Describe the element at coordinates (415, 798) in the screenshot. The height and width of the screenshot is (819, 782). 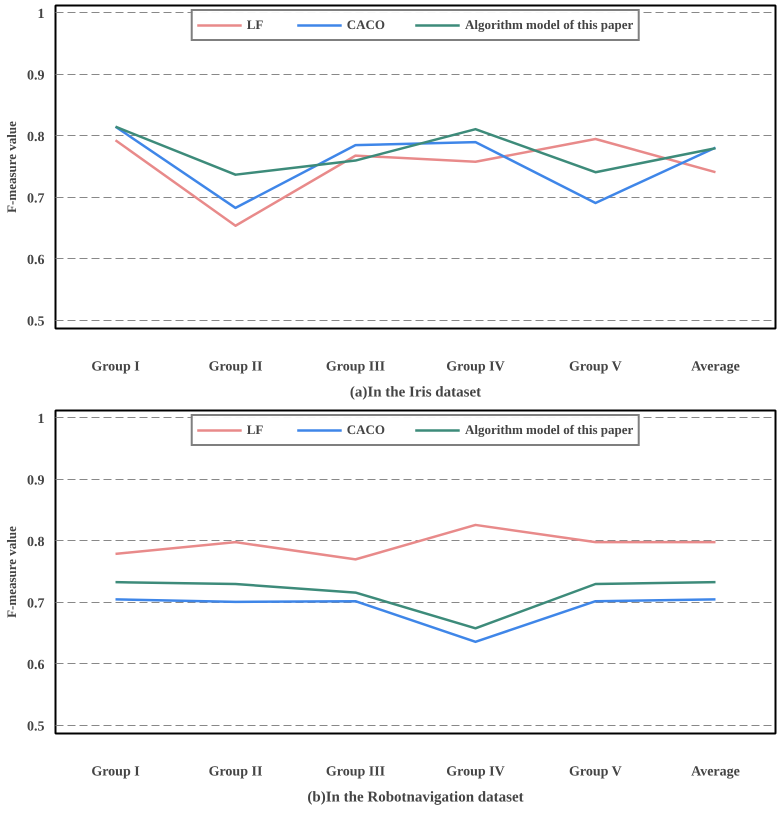
I see `text: (b)In the Robotnavigation dataset` at that location.